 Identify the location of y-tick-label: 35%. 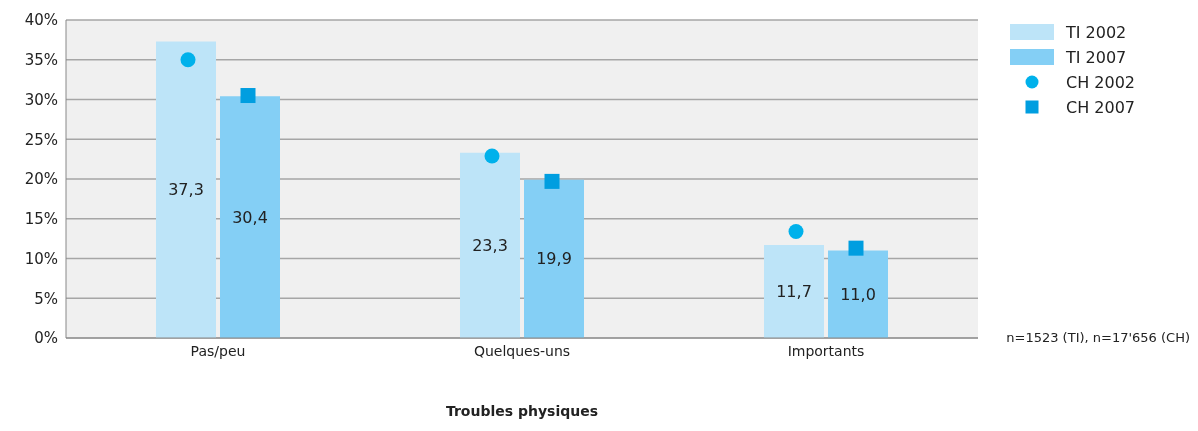
(41, 60).